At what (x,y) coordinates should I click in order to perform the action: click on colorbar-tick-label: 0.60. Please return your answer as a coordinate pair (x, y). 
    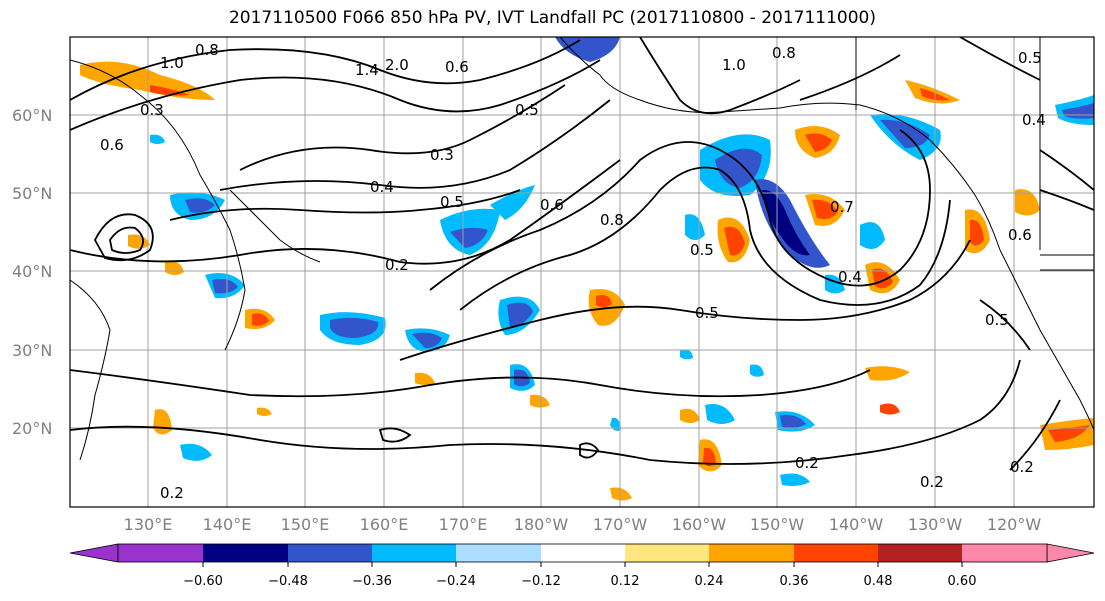
    Looking at the image, I should click on (962, 581).